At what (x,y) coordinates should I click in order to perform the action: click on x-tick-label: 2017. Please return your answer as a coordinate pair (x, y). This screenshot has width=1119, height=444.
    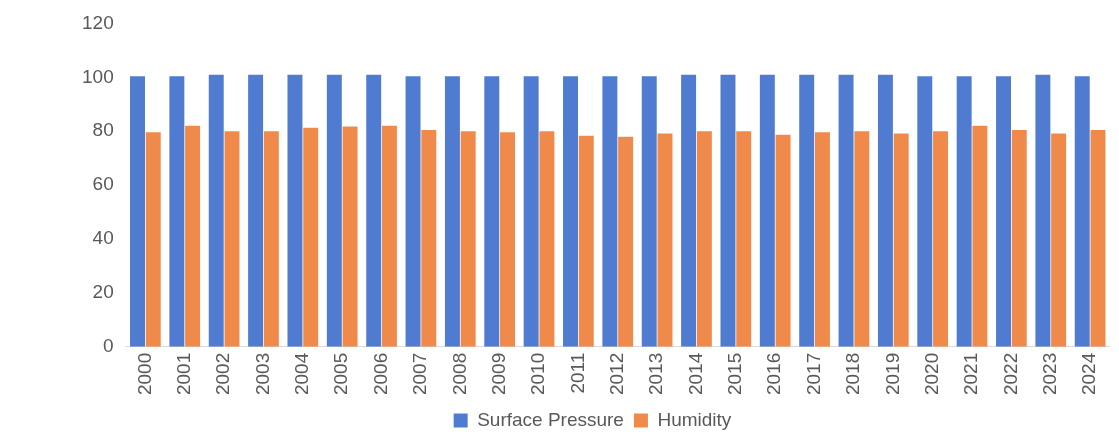
    Looking at the image, I should click on (813, 374).